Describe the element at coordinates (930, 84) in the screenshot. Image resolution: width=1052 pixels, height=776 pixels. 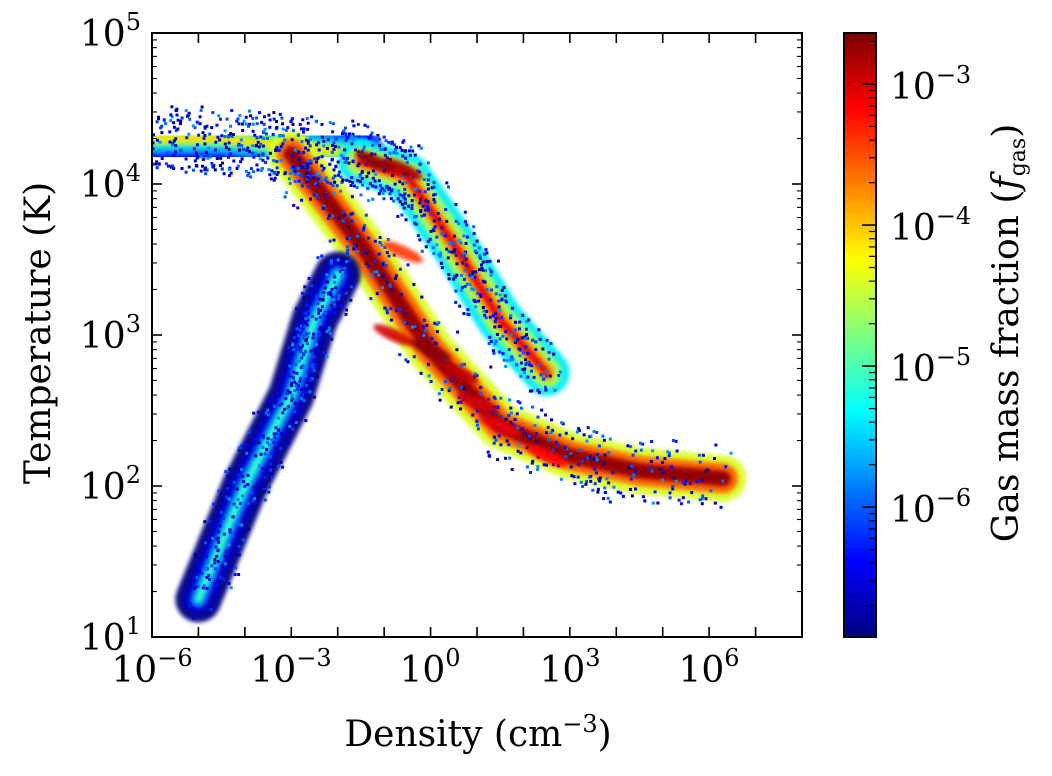
I see `colorbar-tick-label: 10−3` at that location.